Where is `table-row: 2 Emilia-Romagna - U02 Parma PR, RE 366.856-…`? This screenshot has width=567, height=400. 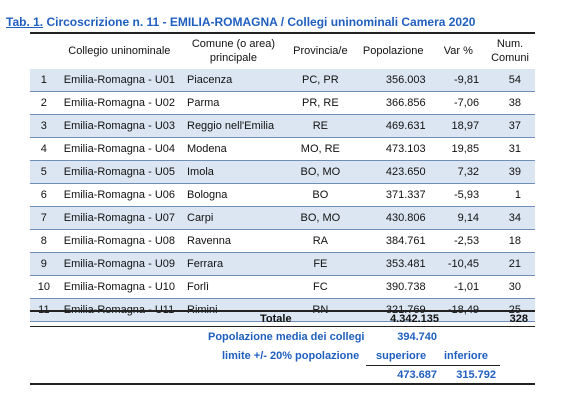 table-row: 2 Emilia-Romagna - U02 Parma PR, RE 366.856-… is located at coordinates (282, 103).